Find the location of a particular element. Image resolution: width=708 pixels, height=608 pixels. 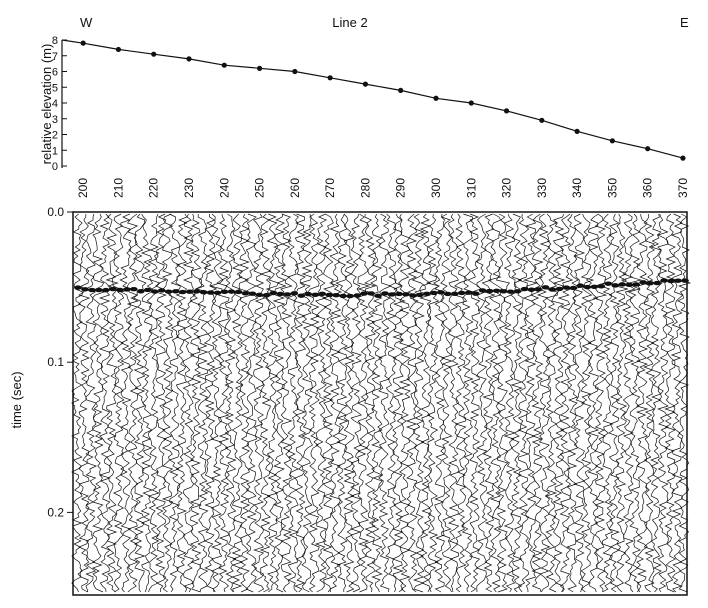

elevation-x-tick-label: 370 is located at coordinates (683, 188).